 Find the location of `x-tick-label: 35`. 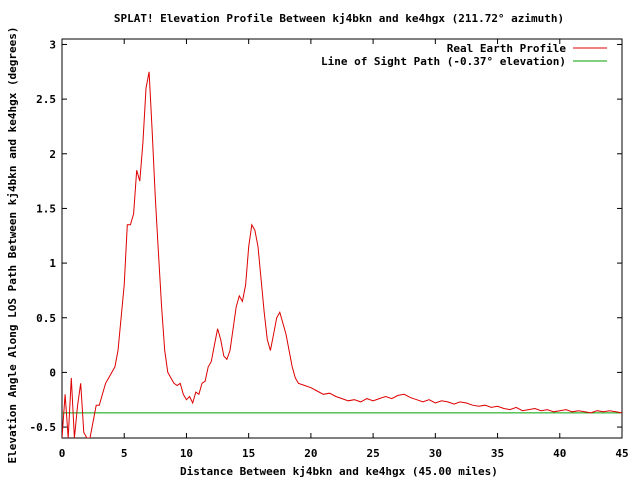

x-tick-label: 35 is located at coordinates (497, 453).